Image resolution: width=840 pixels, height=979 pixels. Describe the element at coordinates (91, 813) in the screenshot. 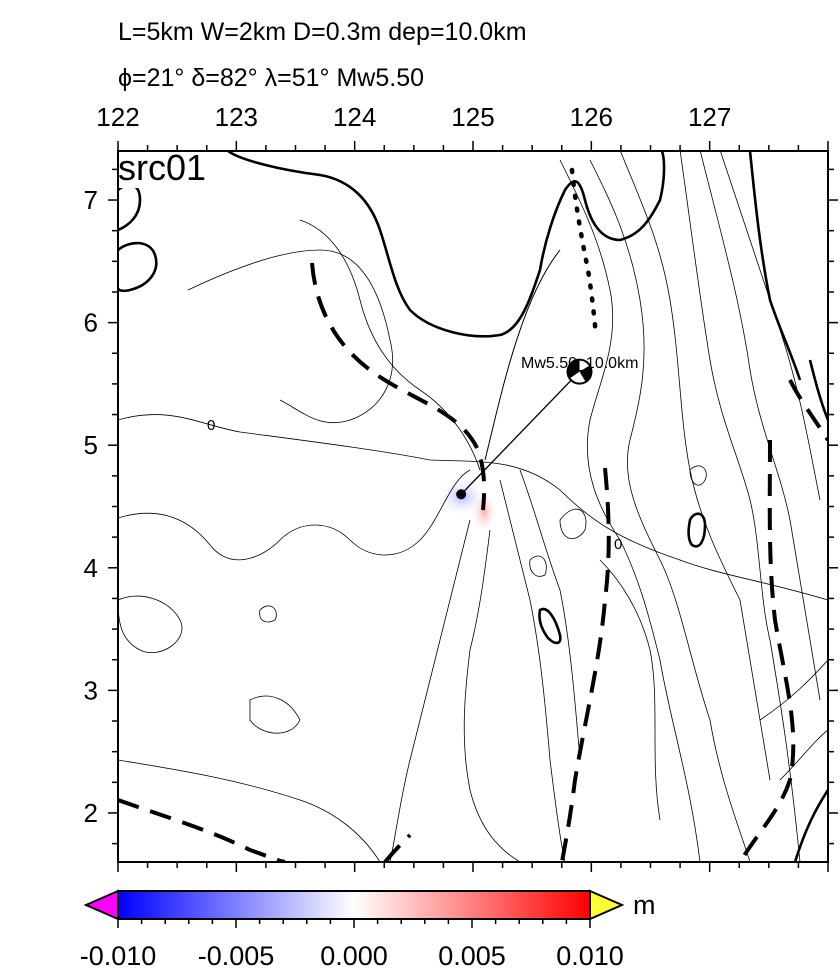

I see `y-tick-label: 2` at that location.